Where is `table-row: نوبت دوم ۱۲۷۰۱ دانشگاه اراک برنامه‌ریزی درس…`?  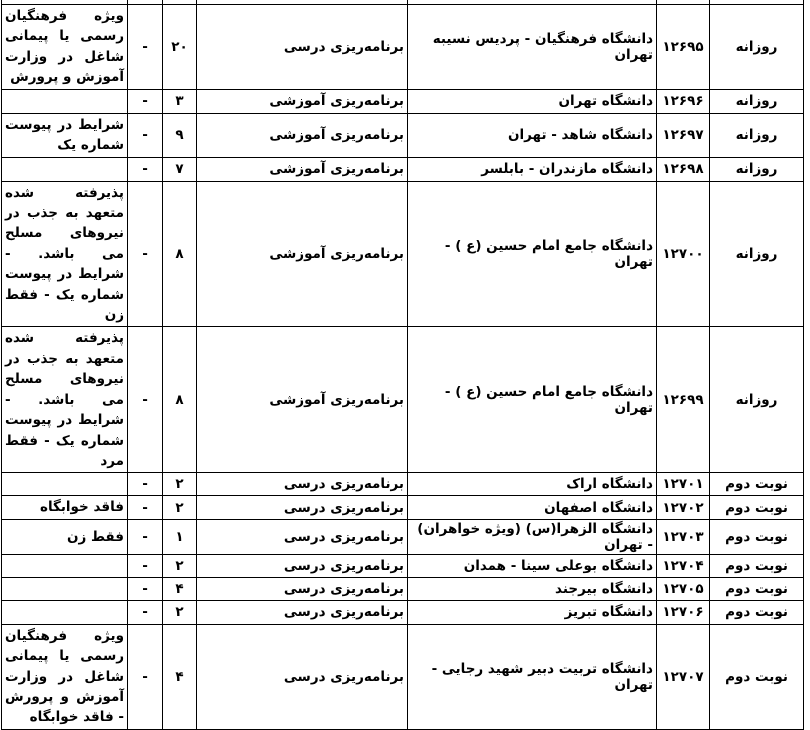 table-row: نوبت دوم ۱۲۷۰۱ دانشگاه اراک برنامه‌ریزی درس… is located at coordinates (402, 484).